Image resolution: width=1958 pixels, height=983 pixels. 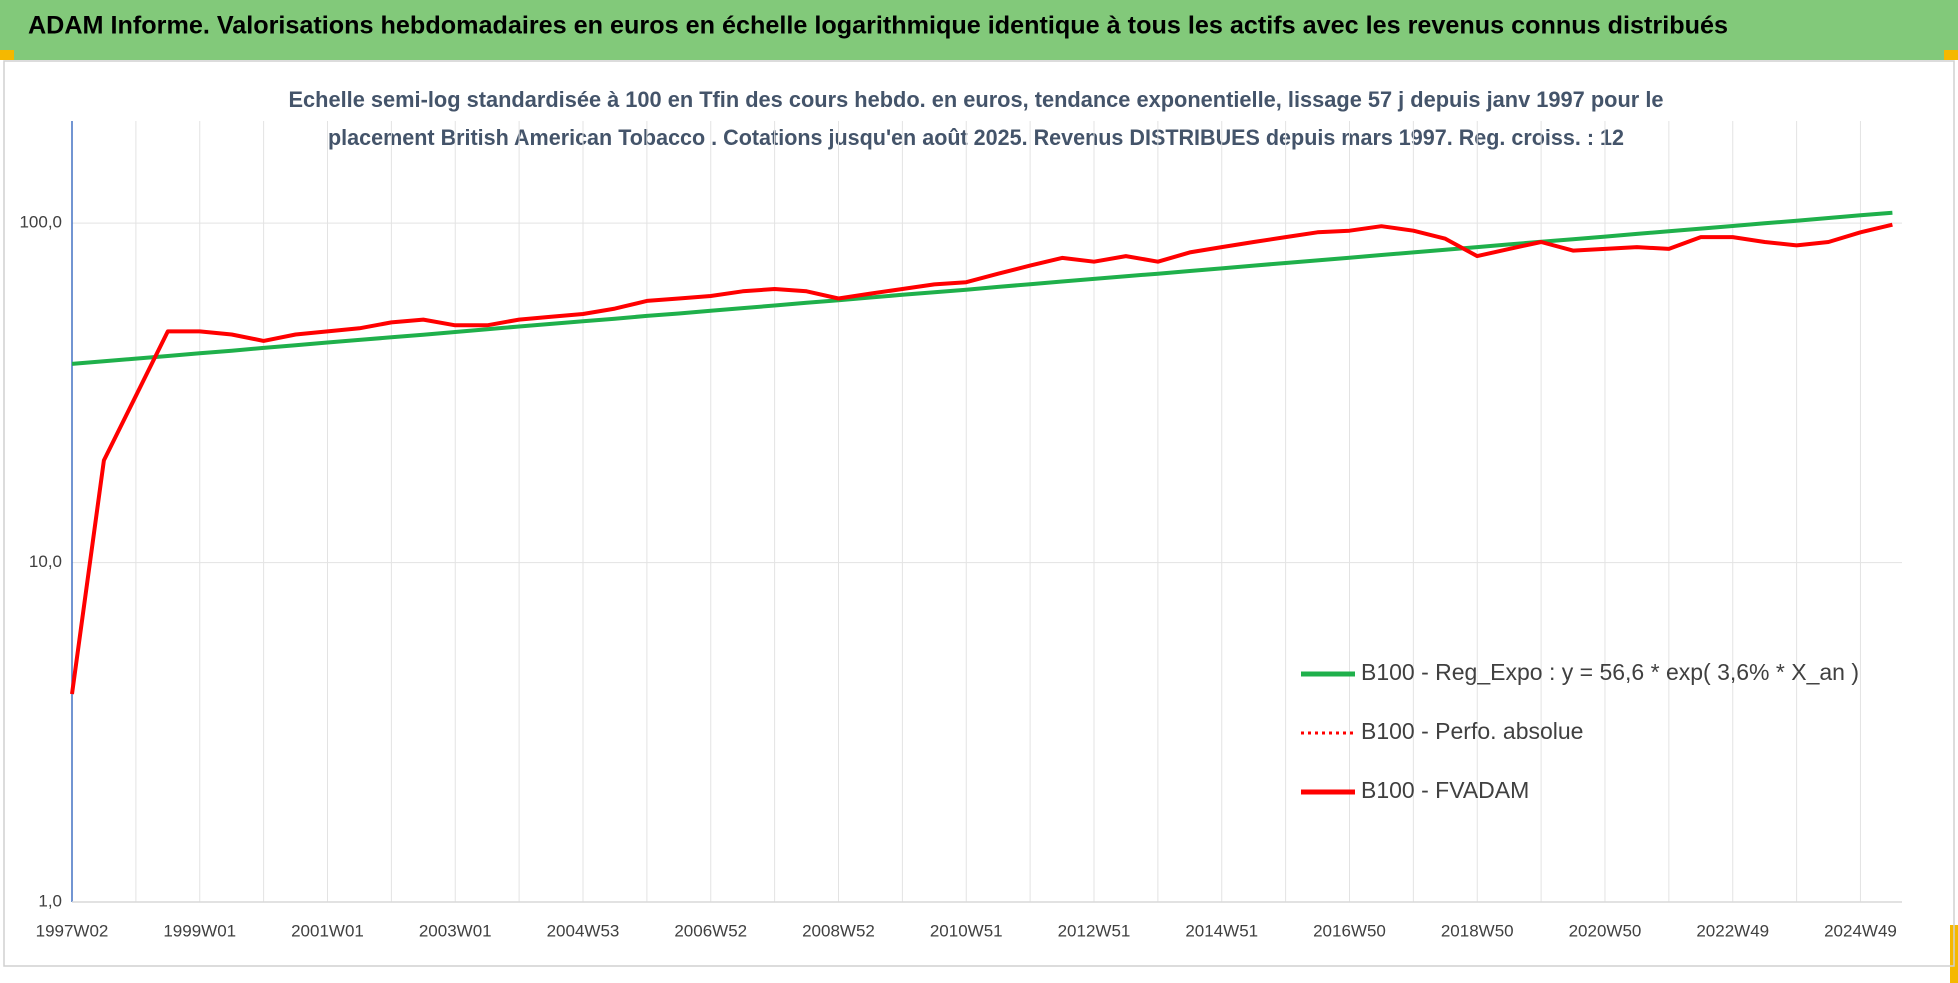 I want to click on x-tick-label: 2022W49, so click(x=1732, y=930).